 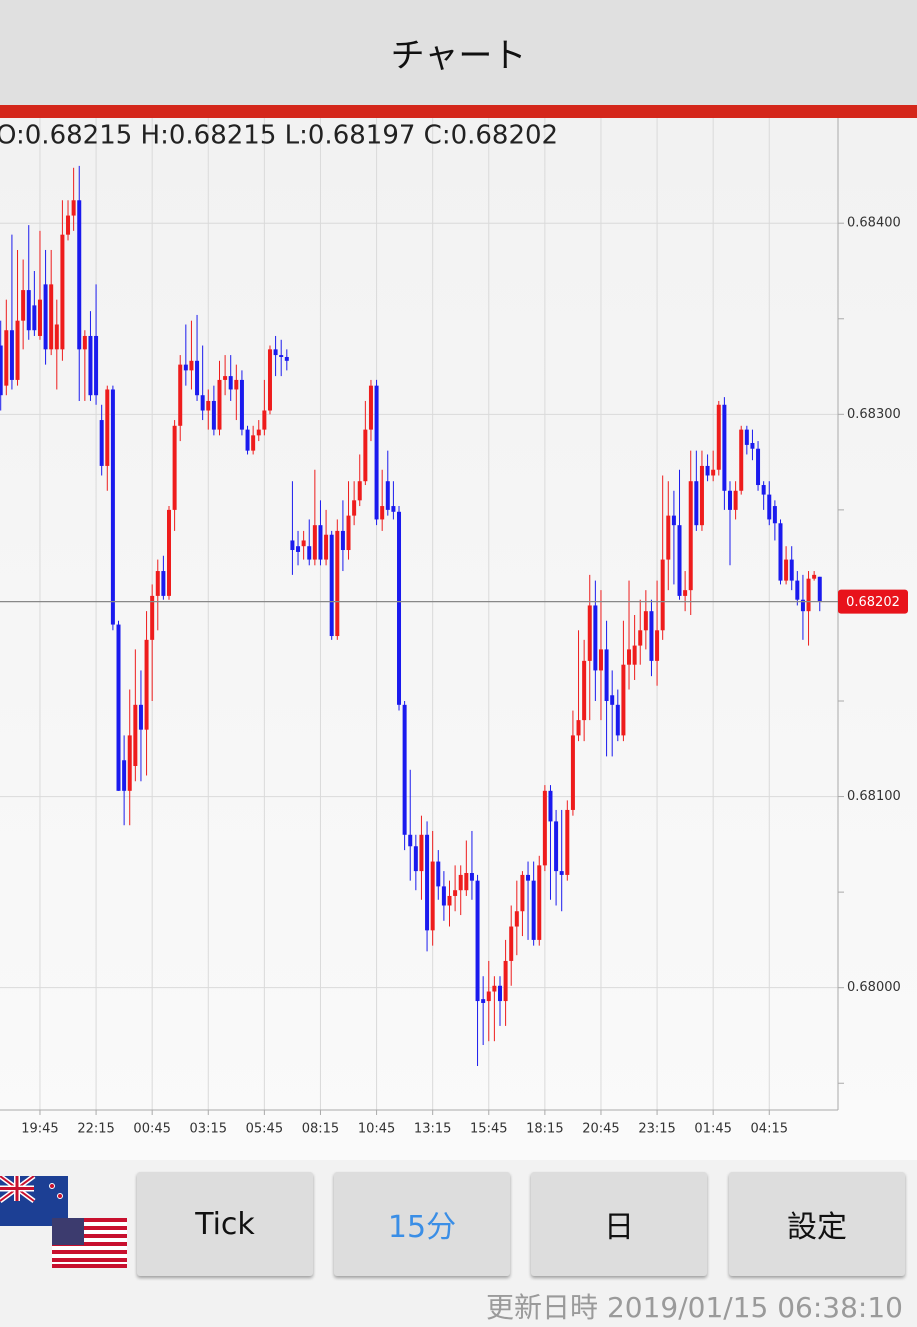 I want to click on currency-flags, so click(x=63, y=1222).